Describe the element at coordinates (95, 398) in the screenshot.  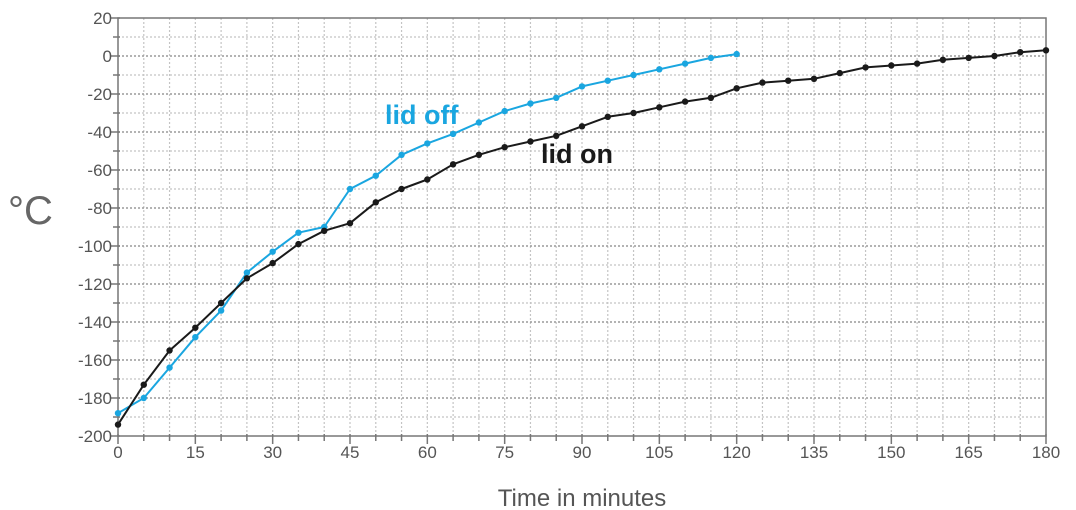
I see `y-tick-label: -180` at that location.